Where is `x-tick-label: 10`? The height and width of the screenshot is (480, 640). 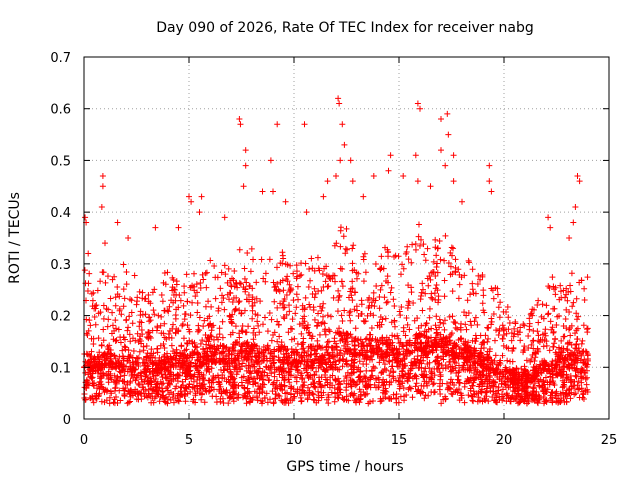
x-tick-label: 10 is located at coordinates (294, 440).